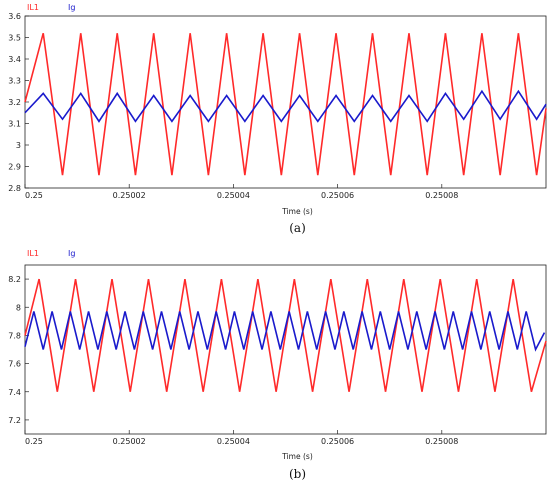 This screenshot has height=487, width=550. What do you see at coordinates (18, 307) in the screenshot?
I see `y-tick-label: 8` at bounding box center [18, 307].